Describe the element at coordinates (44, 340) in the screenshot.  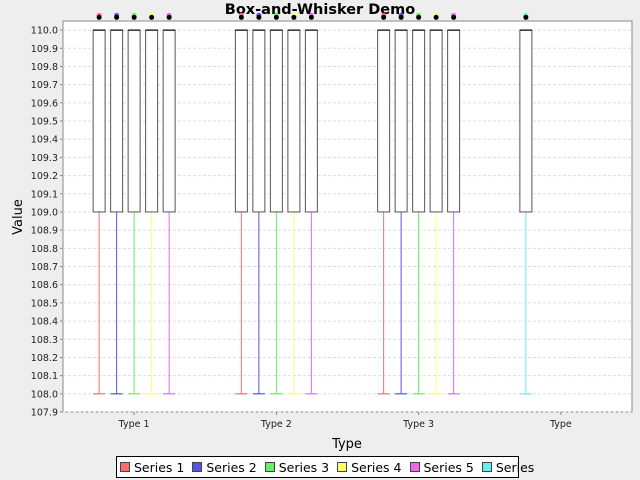
I see `y-tick-label: 108.3` at that location.